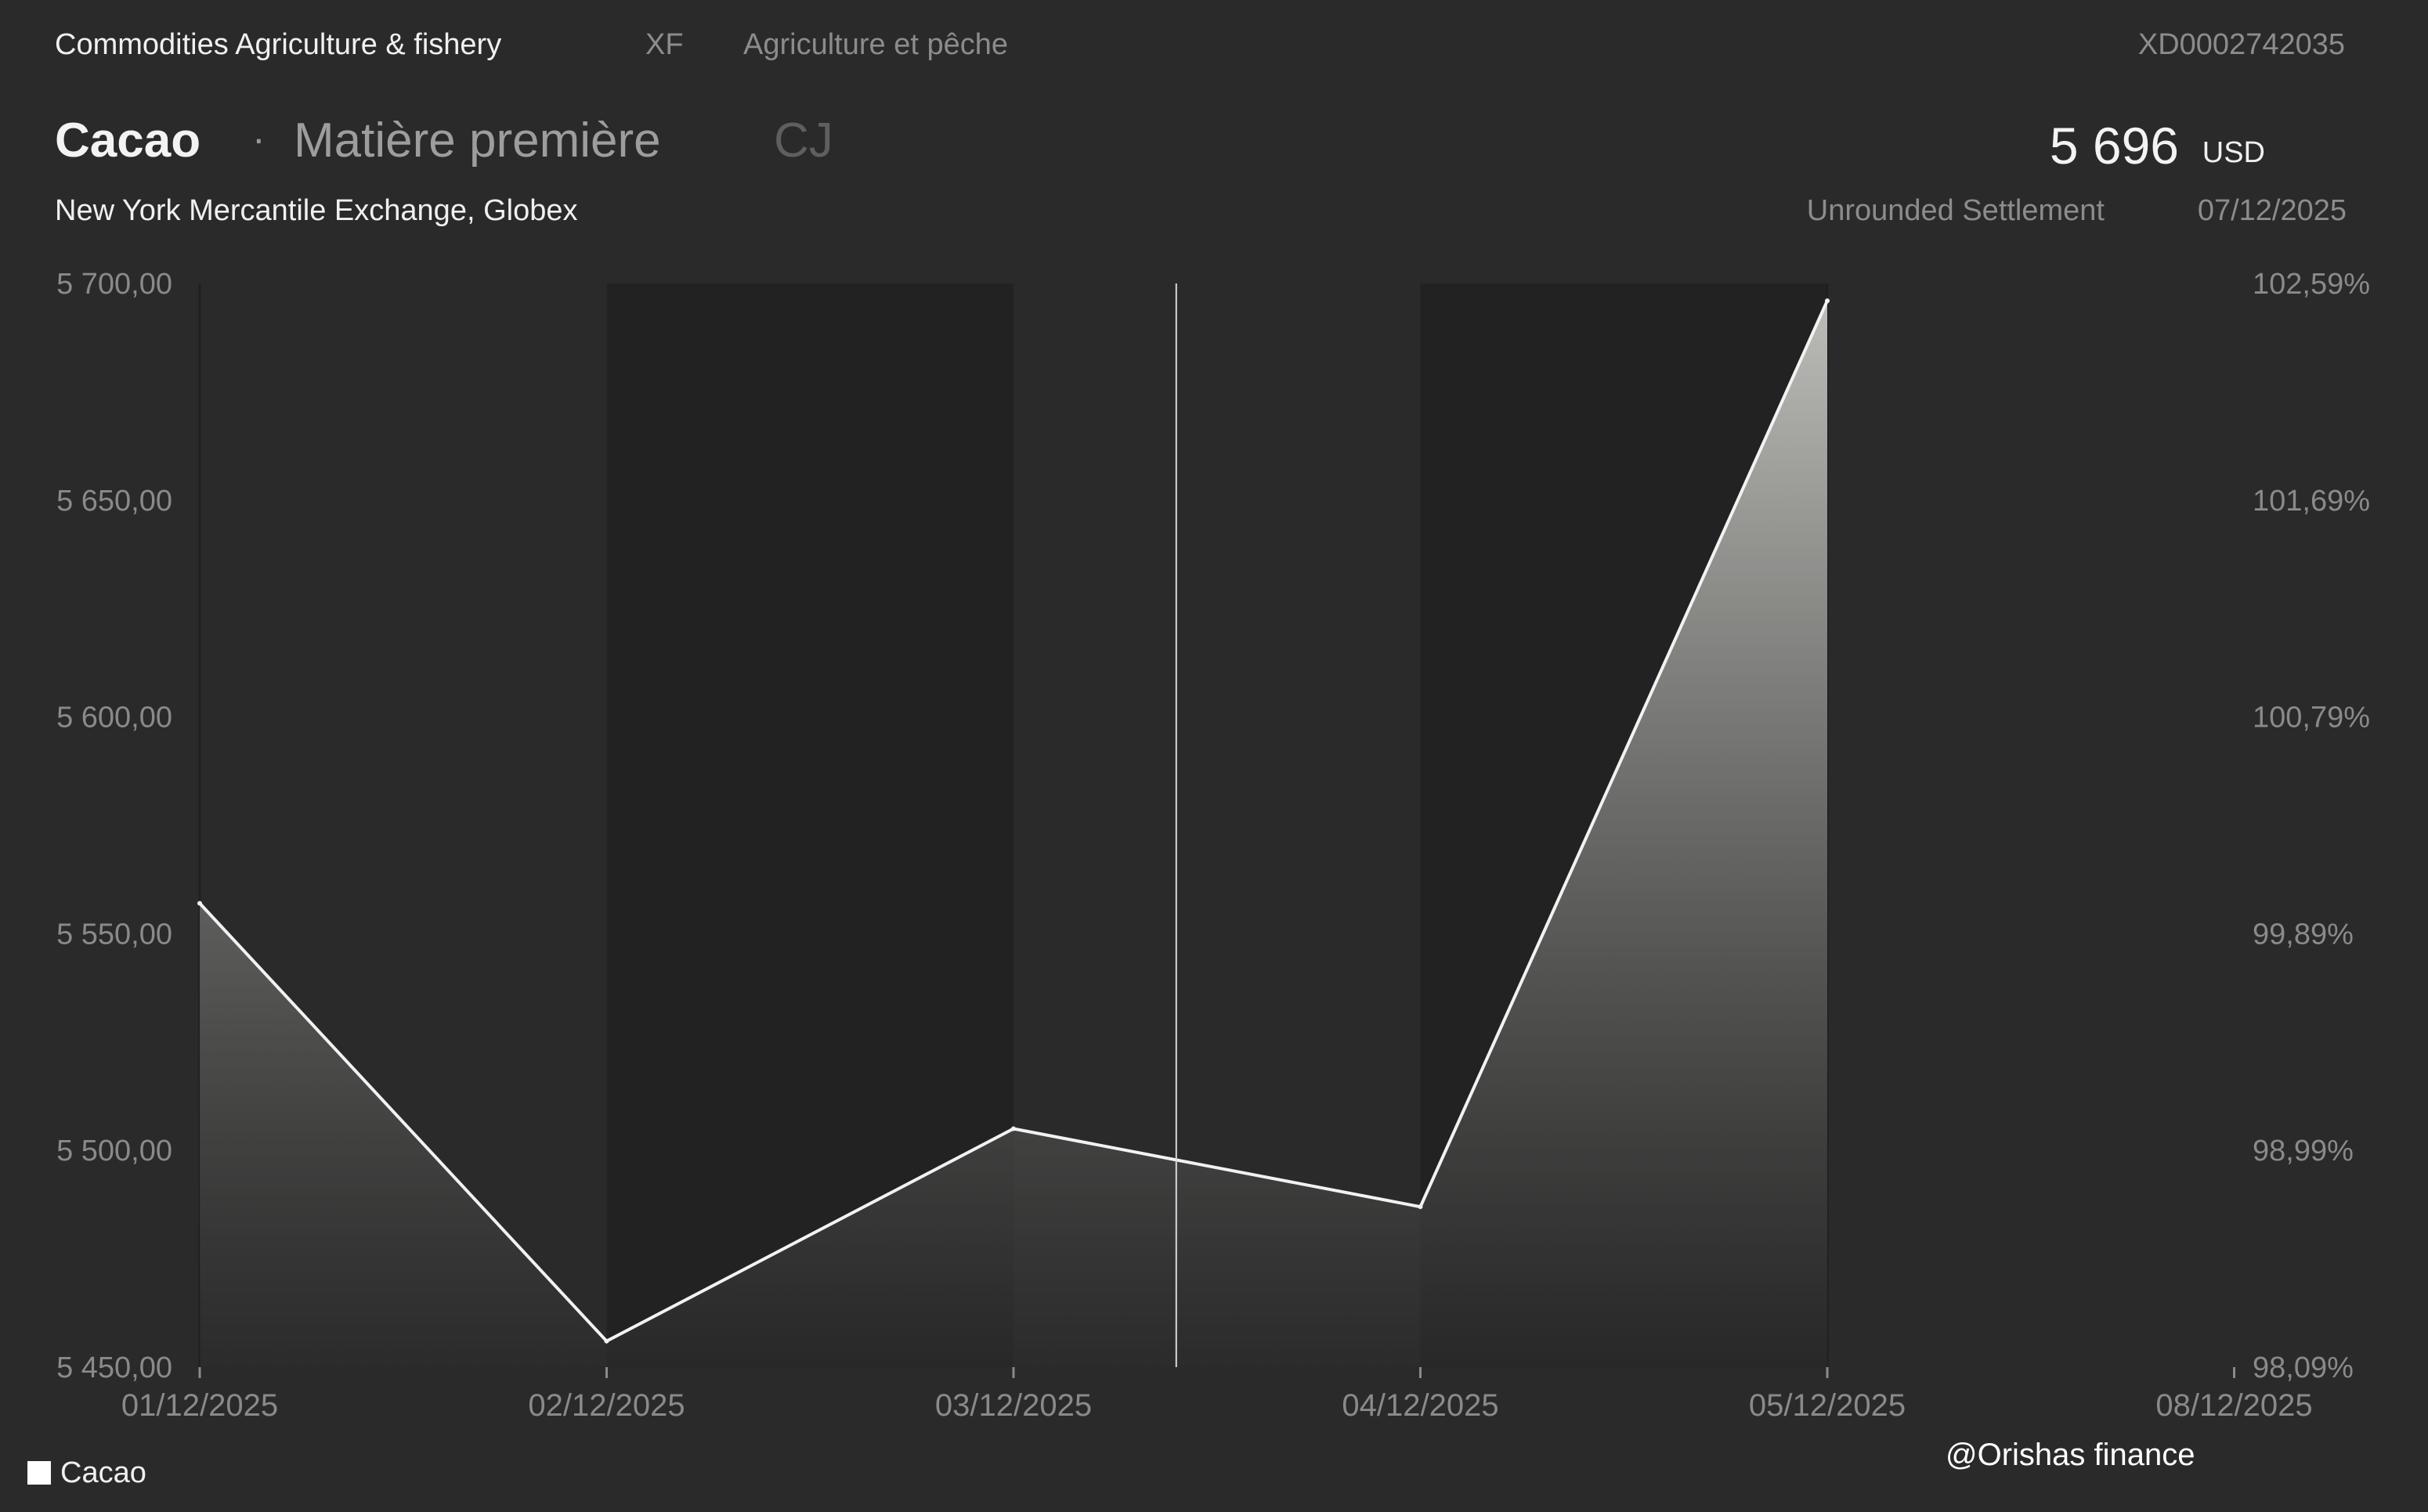  Describe the element at coordinates (199, 1405) in the screenshot. I see `x-tick-label: 01/12/2025` at that location.